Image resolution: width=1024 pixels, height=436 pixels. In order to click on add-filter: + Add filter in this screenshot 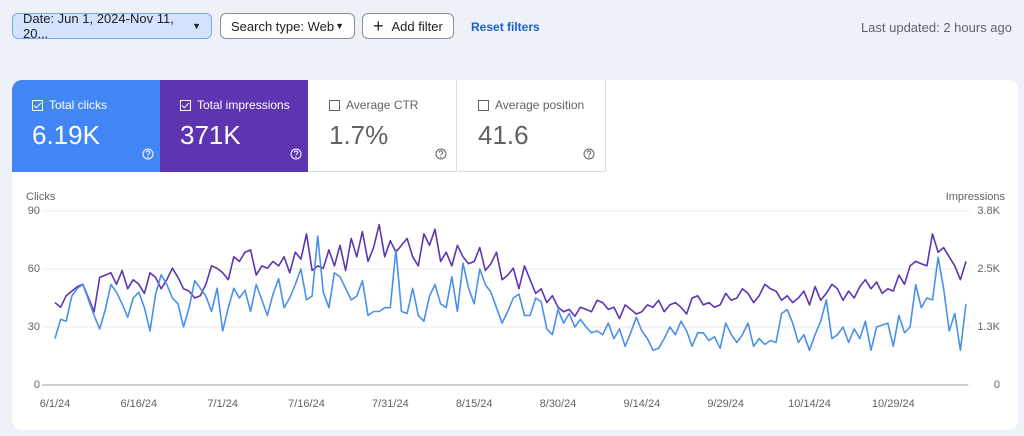, I will do `click(408, 26)`.